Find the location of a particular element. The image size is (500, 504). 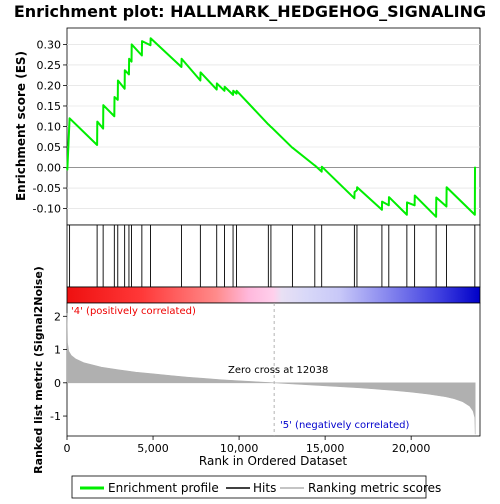

rank-colorbar is located at coordinates (273, 295).